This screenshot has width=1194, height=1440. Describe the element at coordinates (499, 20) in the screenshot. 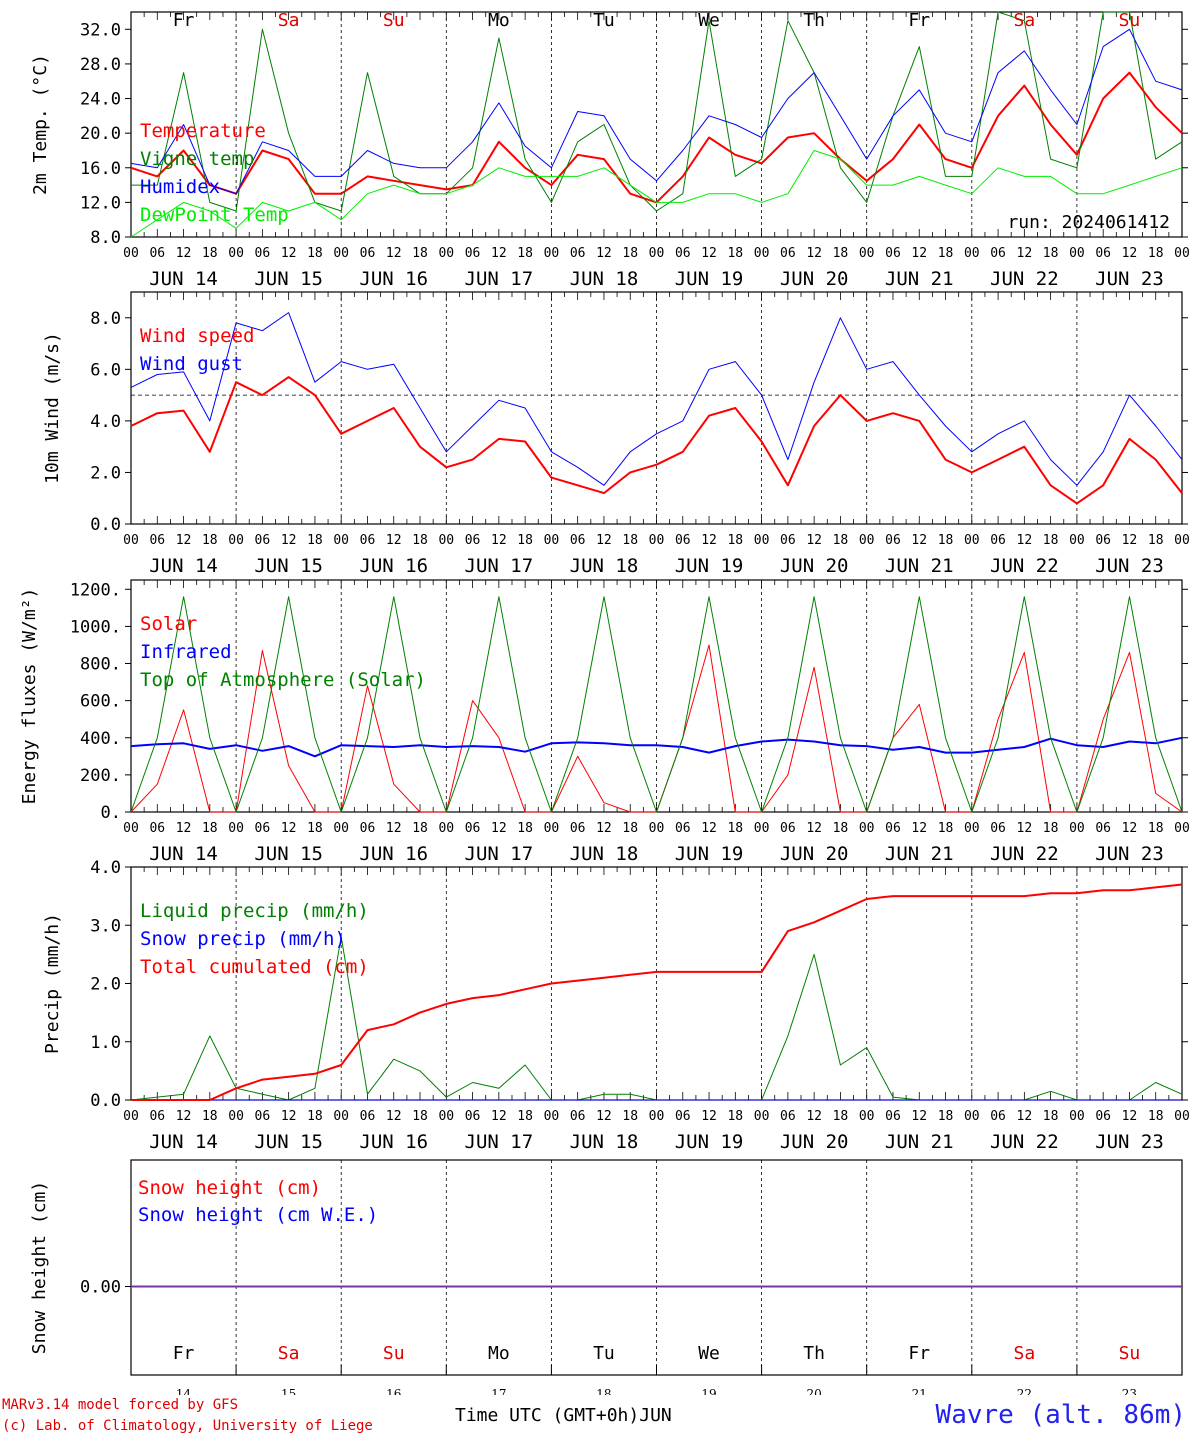

I see `day-name: Mo` at that location.